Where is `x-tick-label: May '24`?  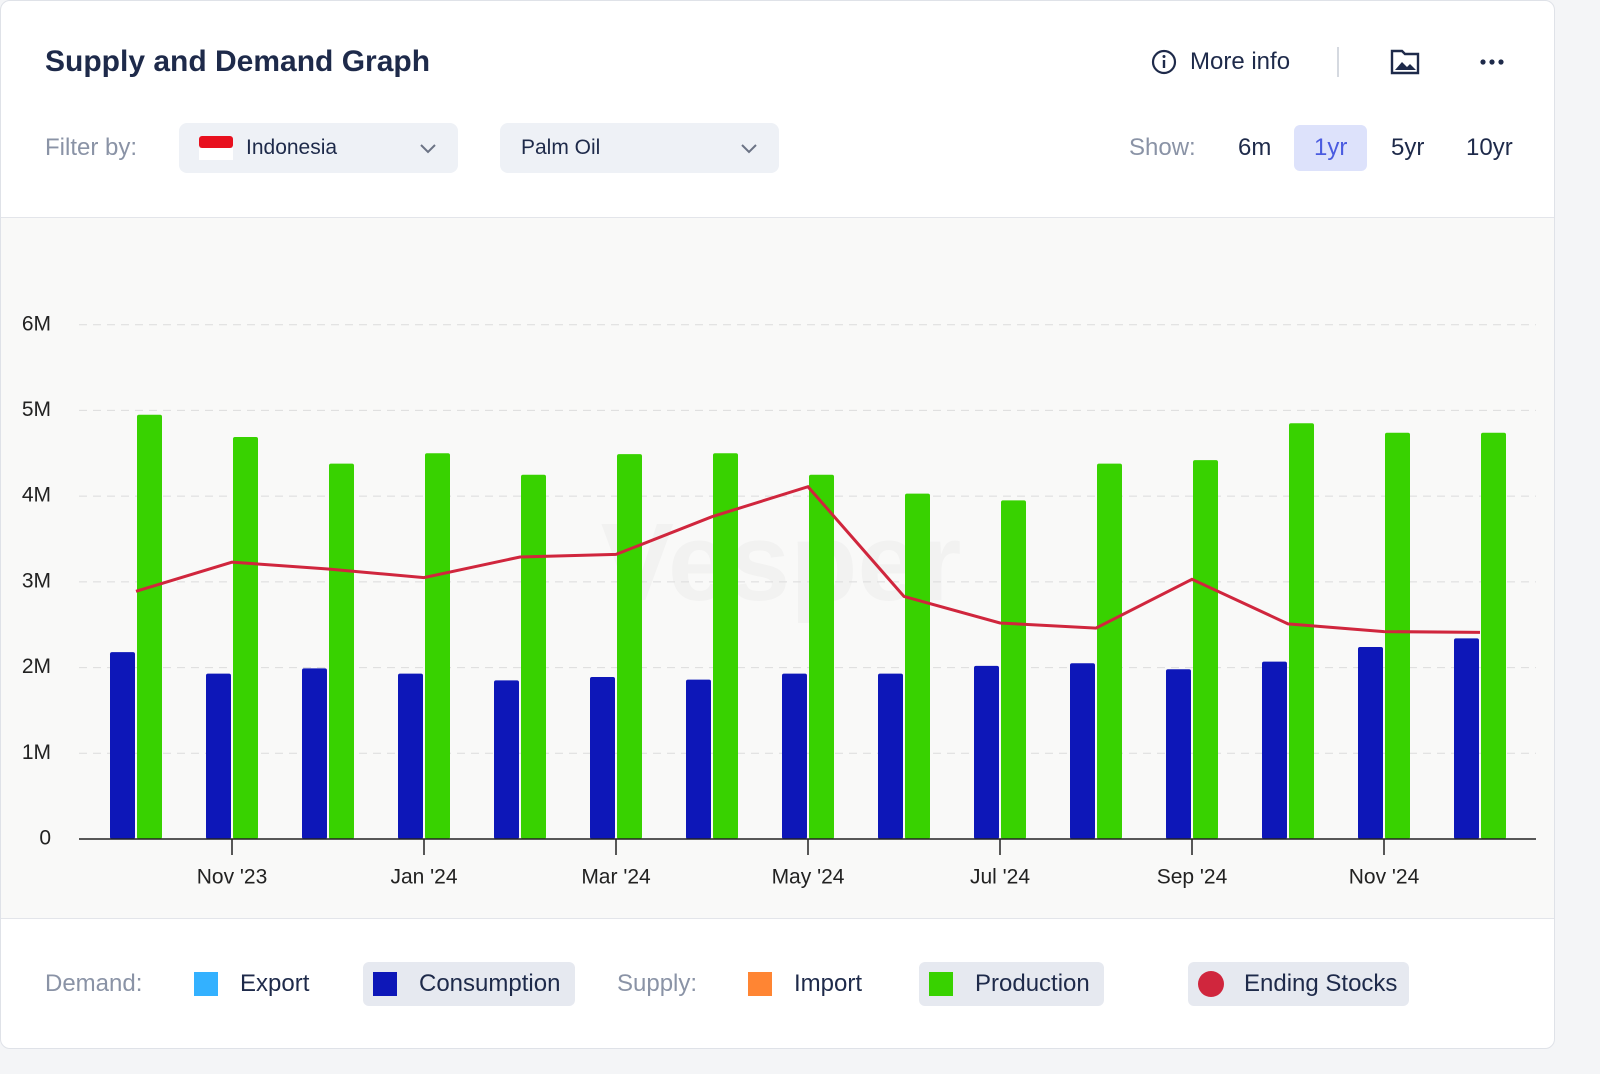
x-tick-label: May '24 is located at coordinates (808, 877).